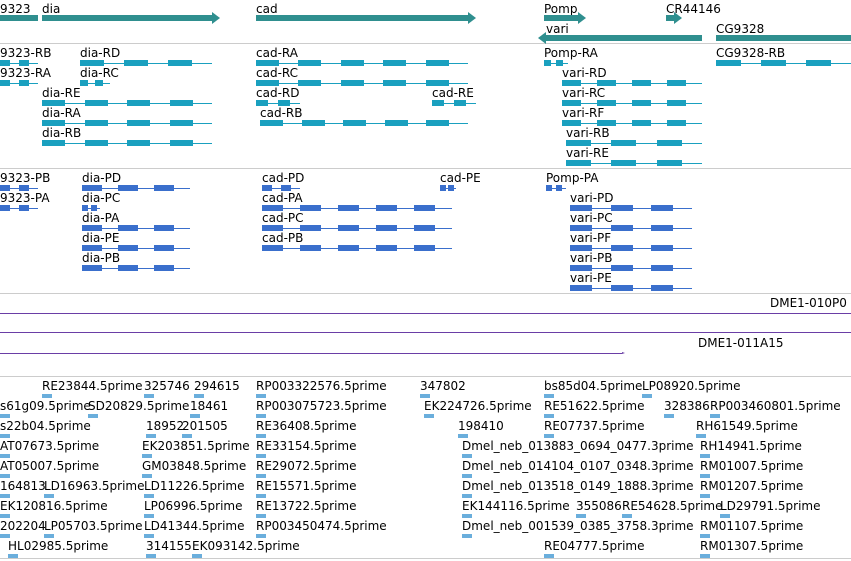 The height and width of the screenshot is (561, 851). Describe the element at coordinates (196, 446) in the screenshot. I see `feature-label: EK203851.5prime` at that location.